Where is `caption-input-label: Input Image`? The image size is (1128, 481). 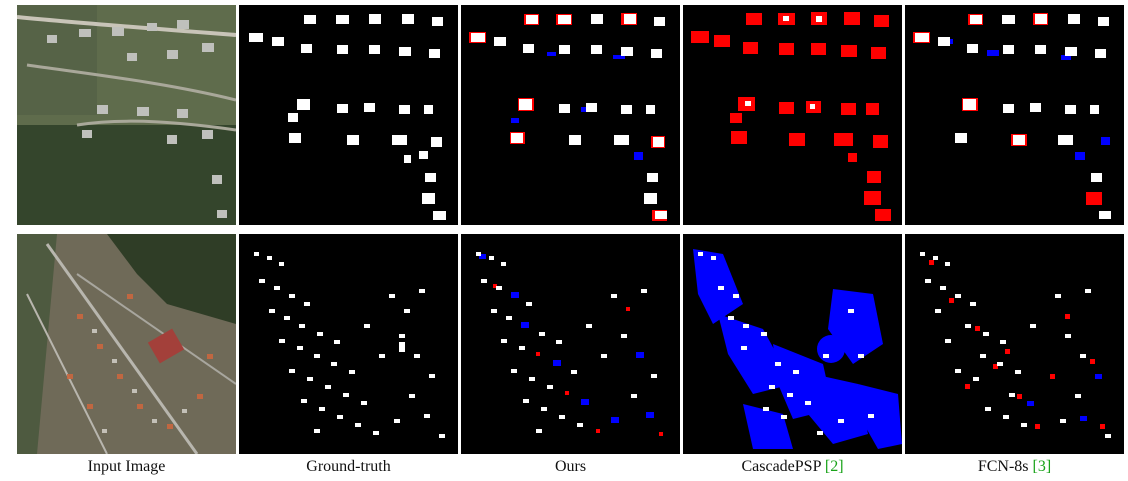 caption-input-label: Input Image is located at coordinates (126, 466).